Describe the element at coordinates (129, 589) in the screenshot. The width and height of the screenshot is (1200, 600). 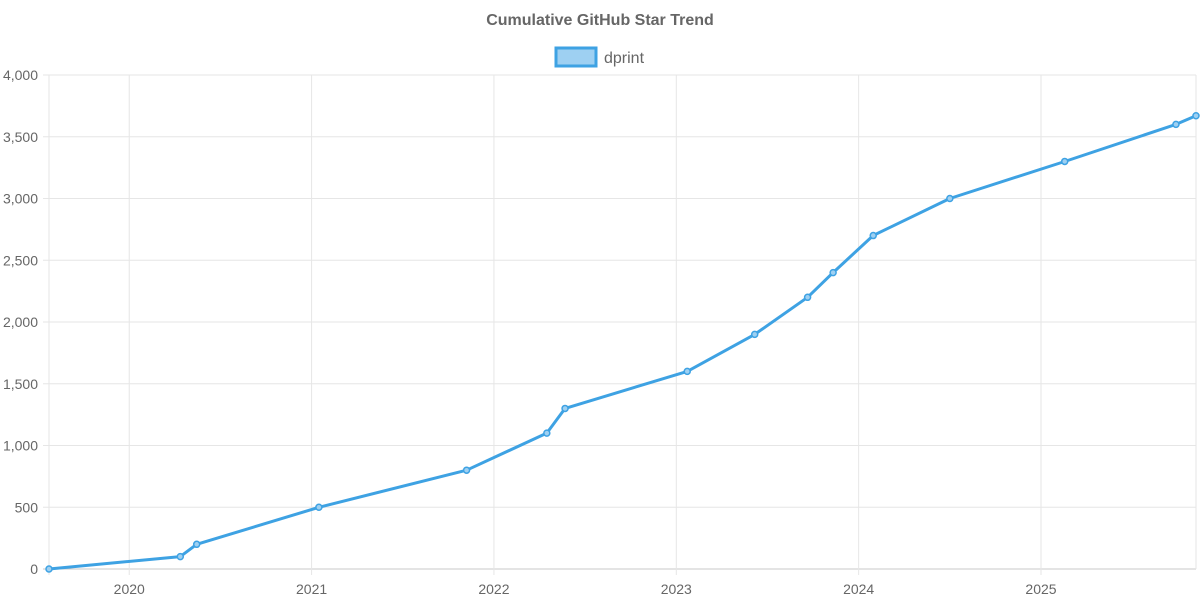
I see `x-tick-label: 2020` at that location.